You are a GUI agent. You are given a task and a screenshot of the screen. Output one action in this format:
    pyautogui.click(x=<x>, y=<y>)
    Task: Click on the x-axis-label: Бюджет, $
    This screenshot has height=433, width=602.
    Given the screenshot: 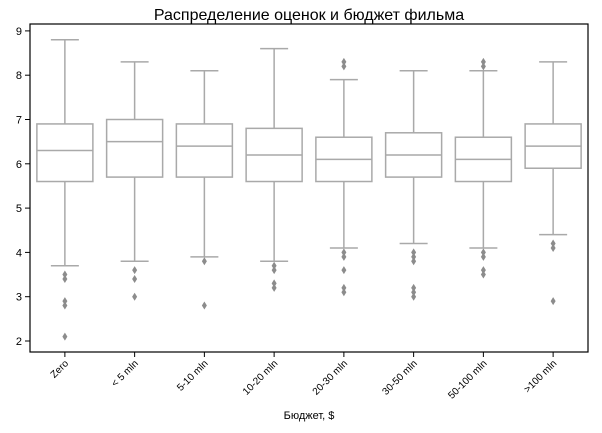 What is the action you would take?
    pyautogui.click(x=309, y=416)
    